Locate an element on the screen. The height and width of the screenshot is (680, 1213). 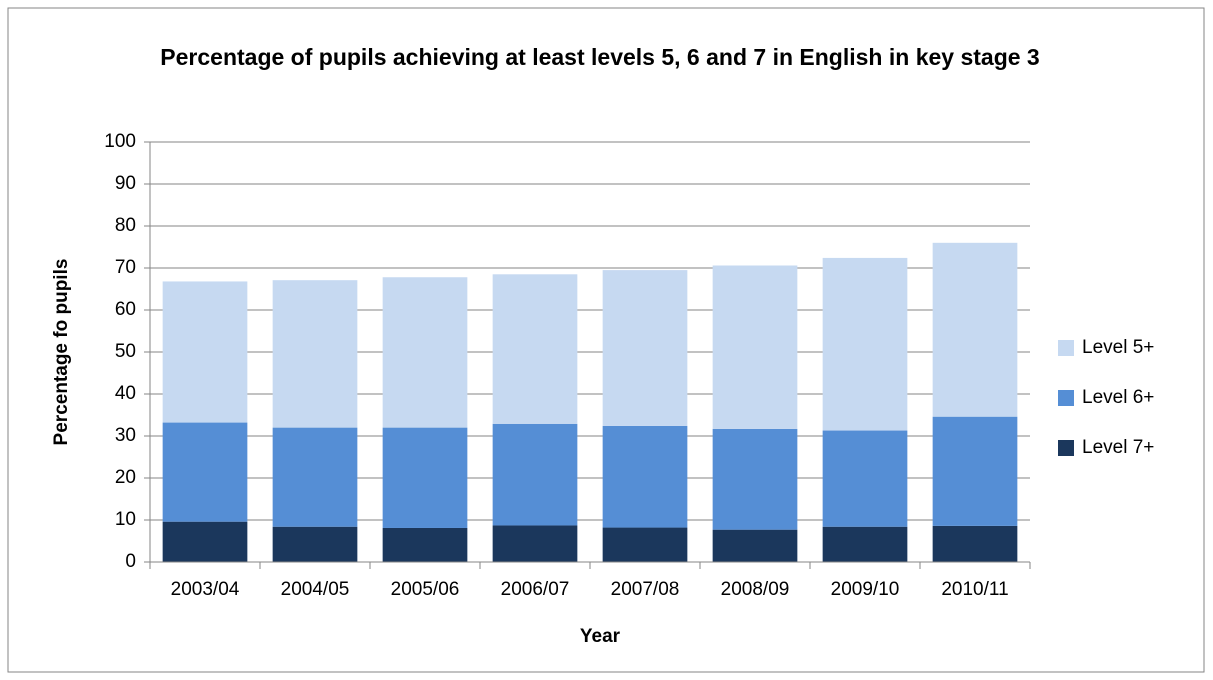
legend-label: Level 7+ is located at coordinates (1118, 447).